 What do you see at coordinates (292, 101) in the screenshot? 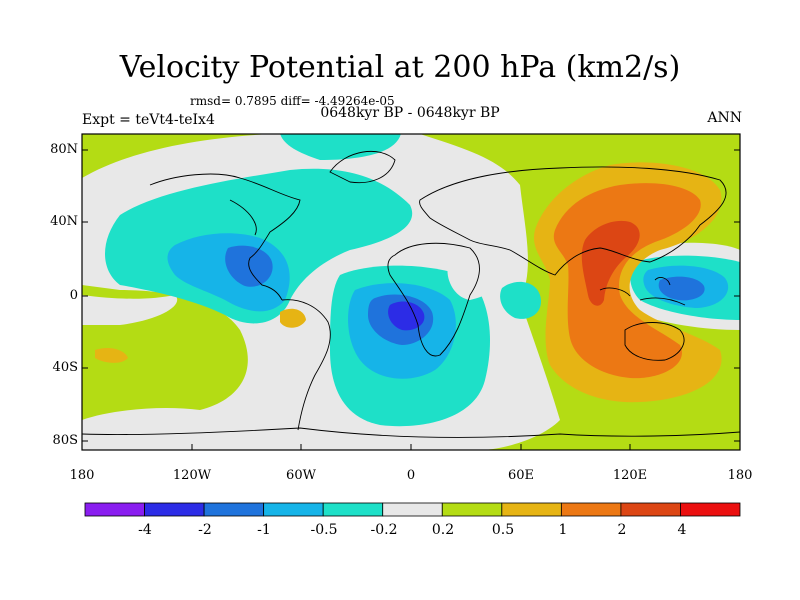
I see `stats-line: rmsd= 0.7895 diff= -4.49264e-05` at bounding box center [292, 101].